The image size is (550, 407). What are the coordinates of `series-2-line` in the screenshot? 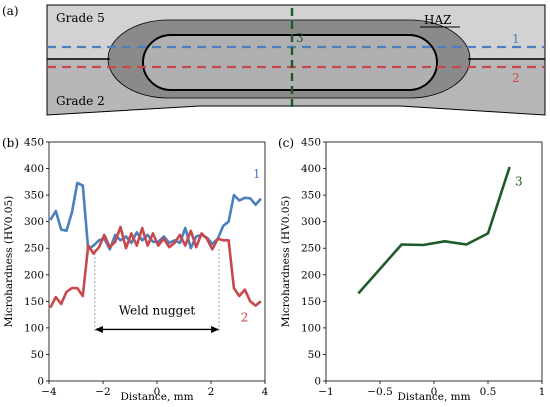 It's located at (155, 267).